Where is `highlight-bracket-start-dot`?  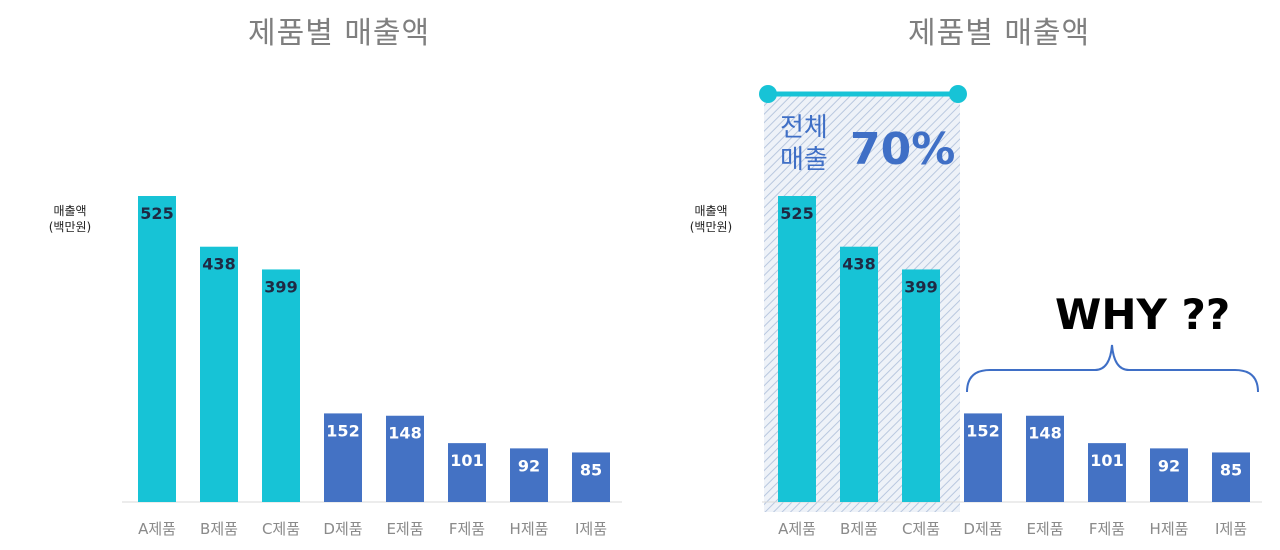 highlight-bracket-start-dot is located at coordinates (768, 94).